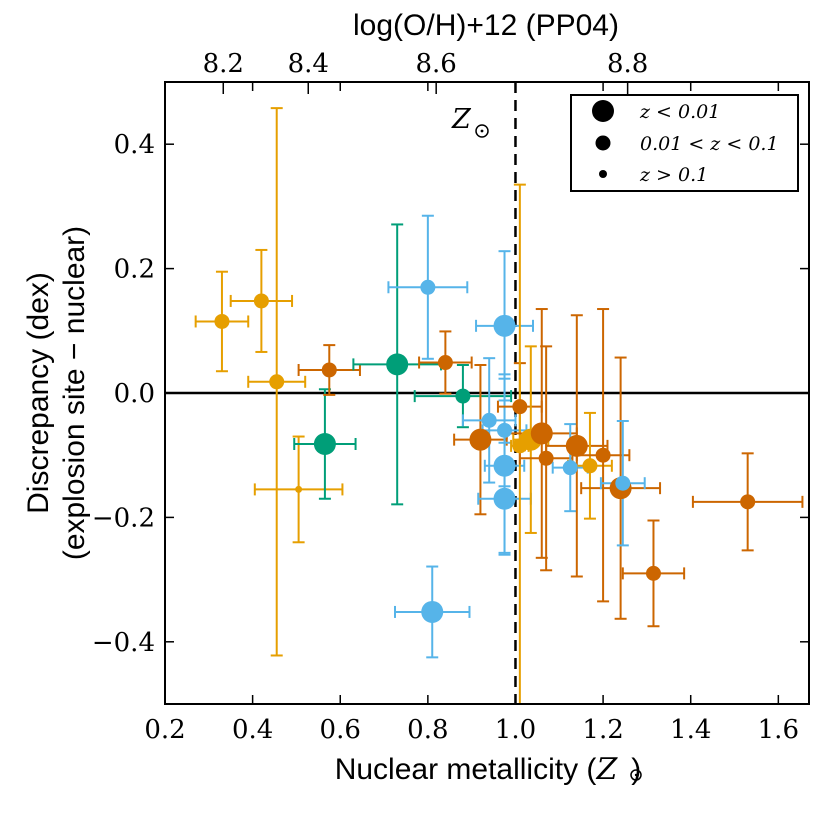 The height and width of the screenshot is (830, 830). I want to click on y-tick-label: 0.2, so click(134, 270).